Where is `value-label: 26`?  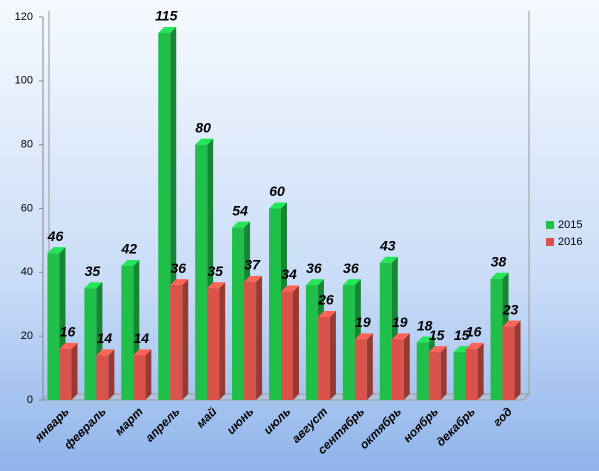 value-label: 26 is located at coordinates (325, 300).